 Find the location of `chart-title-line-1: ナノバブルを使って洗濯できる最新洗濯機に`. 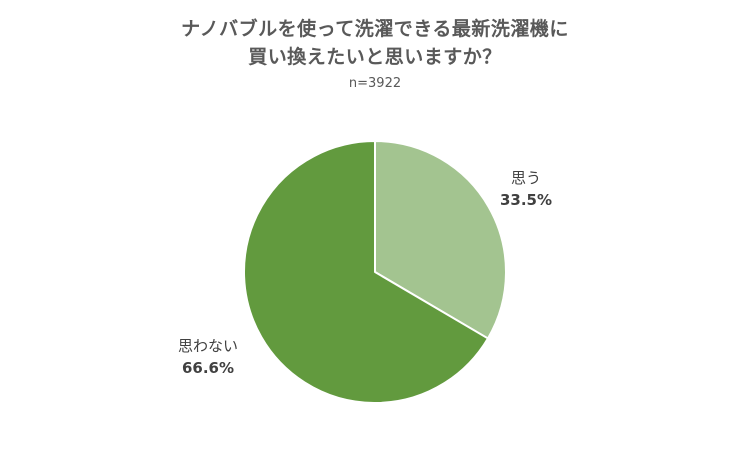

chart-title-line-1: ナノバブルを使って洗濯できる最新洗濯機に is located at coordinates (375, 29).